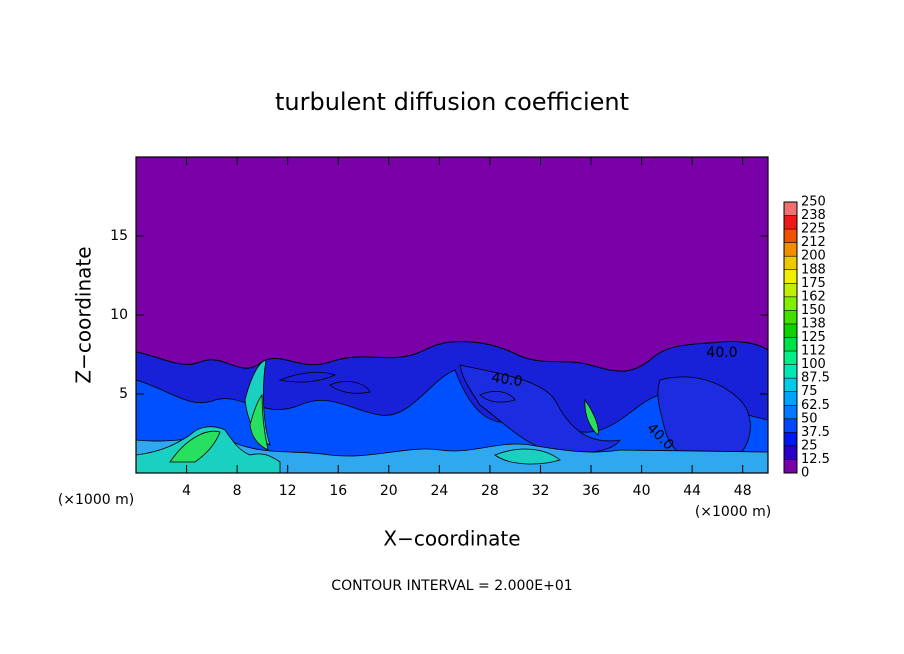  I want to click on x-tick-label: 12, so click(288, 491).